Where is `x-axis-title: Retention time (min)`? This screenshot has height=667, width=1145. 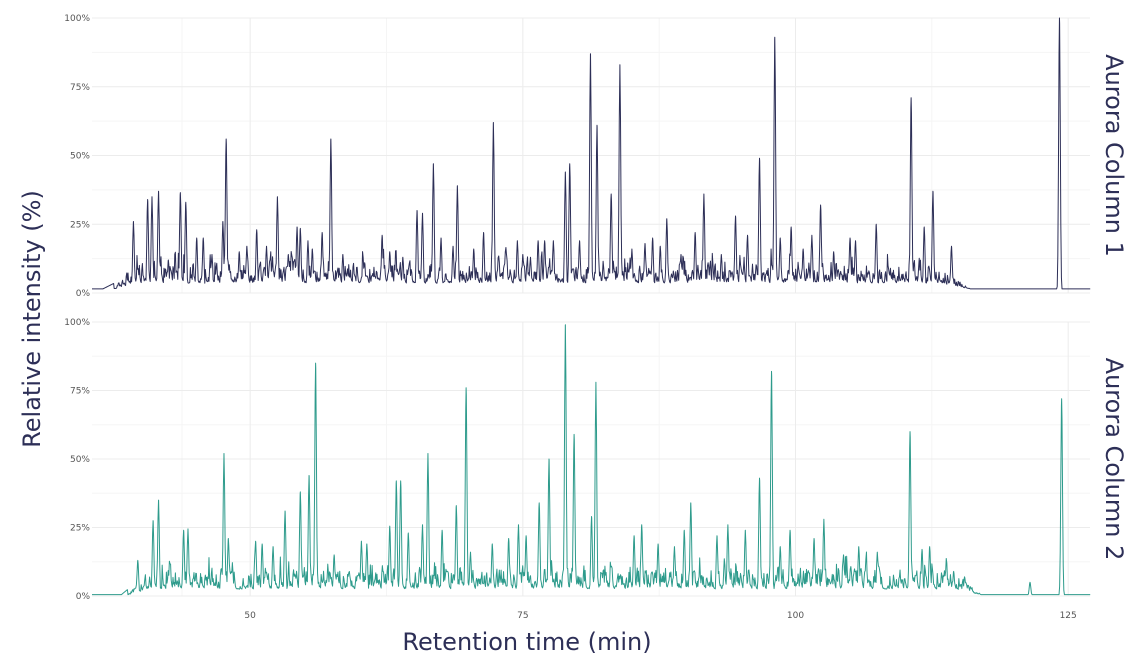 x-axis-title: Retention time (min) is located at coordinates (526, 642).